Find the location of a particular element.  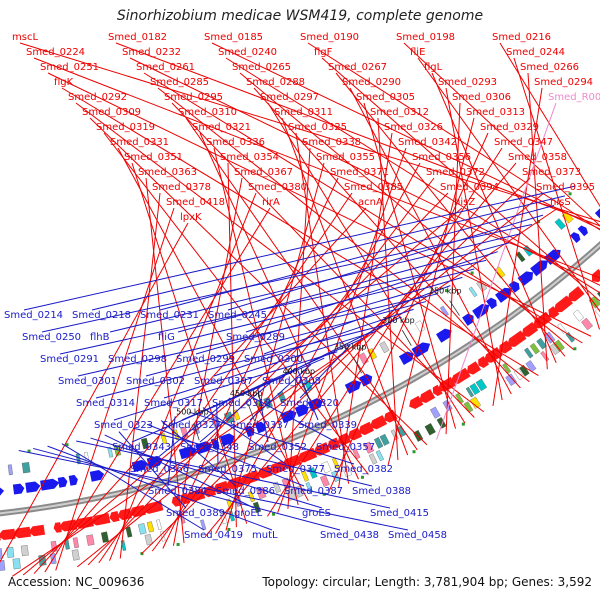

forward-gene-label: Smed_0321 is located at coordinates (221, 127).